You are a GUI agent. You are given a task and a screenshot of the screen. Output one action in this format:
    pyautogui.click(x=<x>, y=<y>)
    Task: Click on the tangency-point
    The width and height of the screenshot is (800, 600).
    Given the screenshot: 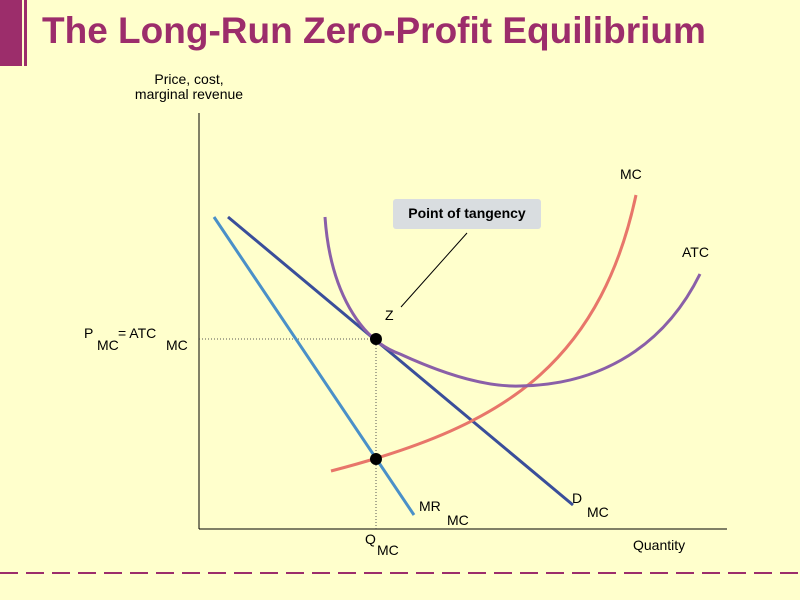 What is the action you would take?
    pyautogui.click(x=376, y=339)
    